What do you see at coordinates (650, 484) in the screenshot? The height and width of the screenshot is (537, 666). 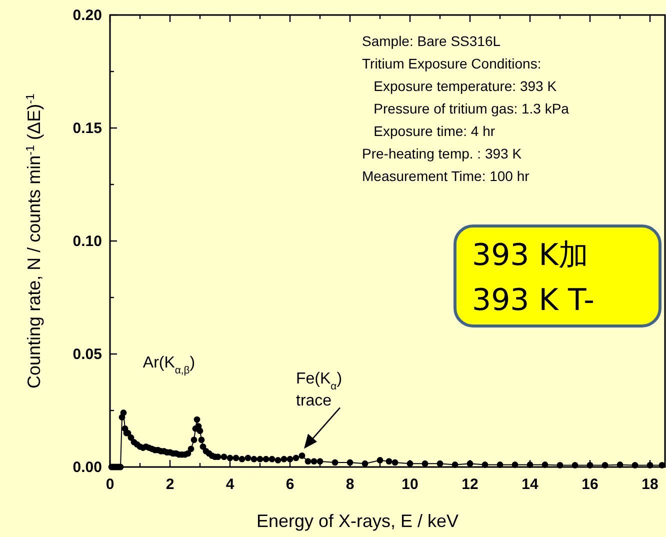 I see `x-tick-label: 18` at bounding box center [650, 484].